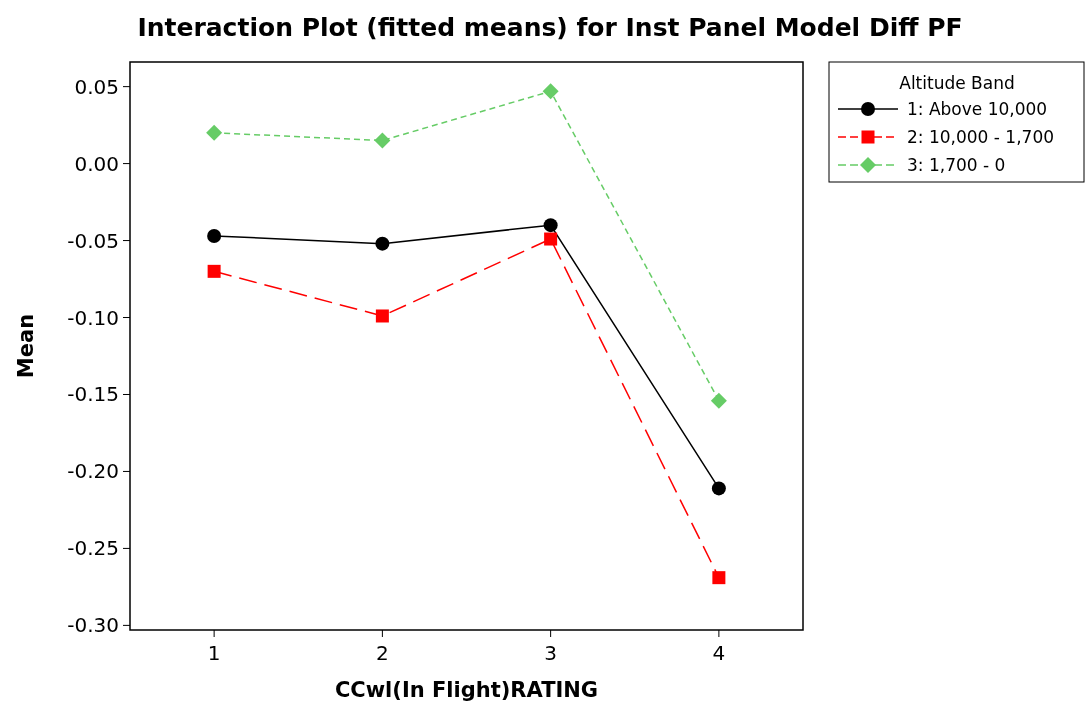 This screenshot has height=704, width=1086. I want to click on y-tick-label: -0.10, so click(93, 317).